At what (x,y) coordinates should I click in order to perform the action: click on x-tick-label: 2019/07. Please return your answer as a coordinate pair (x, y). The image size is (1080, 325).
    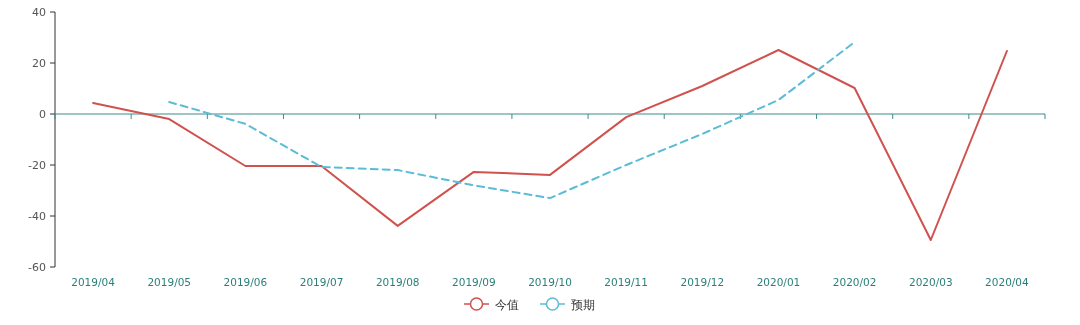
    Looking at the image, I should click on (321, 282).